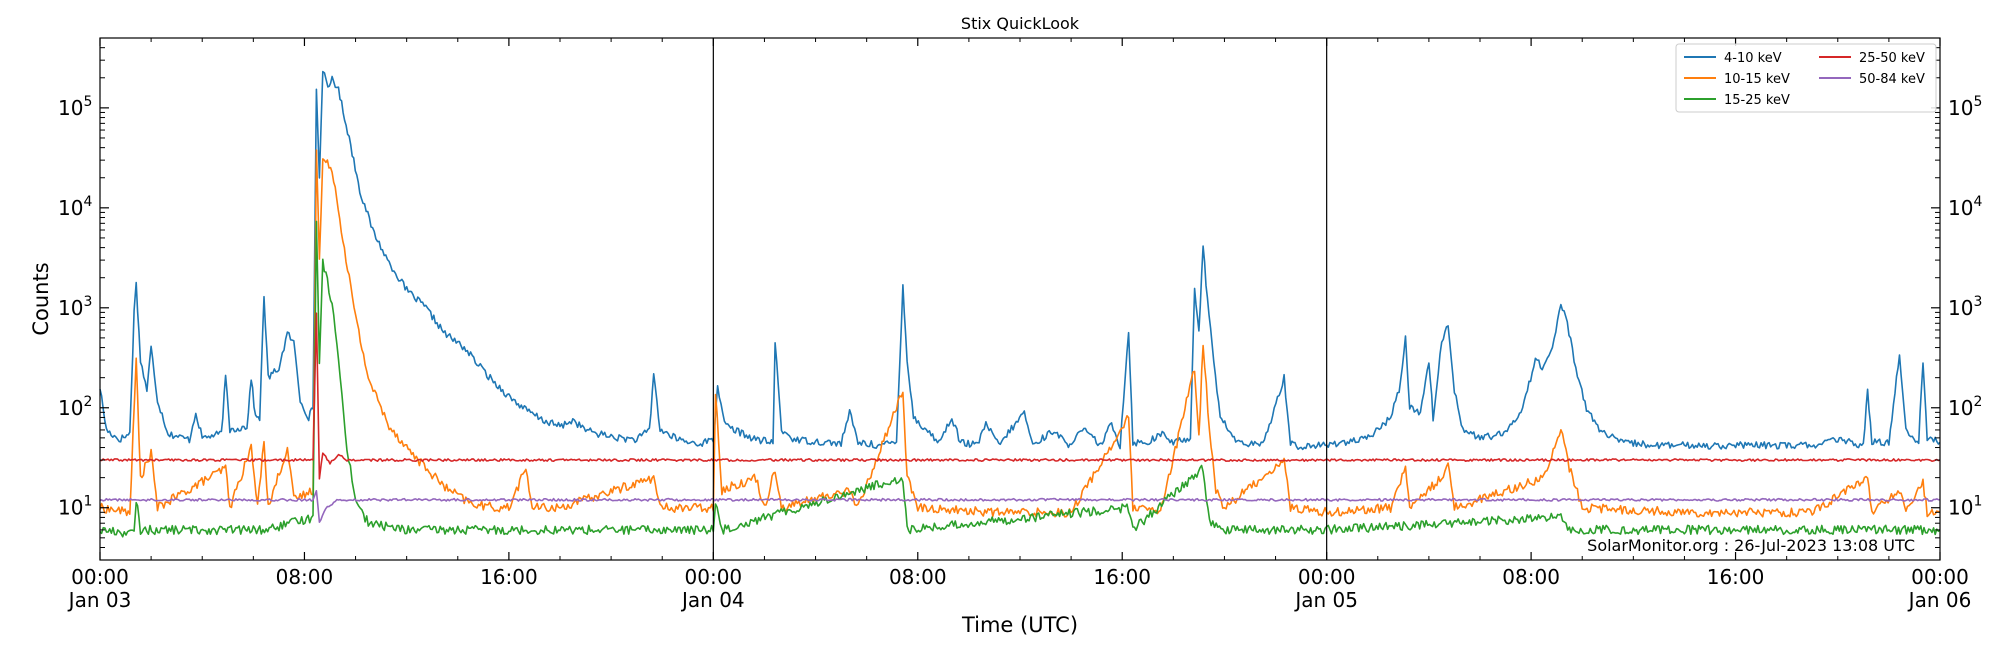  What do you see at coordinates (1939, 600) in the screenshot?
I see `x-tick-date-label: Jan 06` at bounding box center [1939, 600].